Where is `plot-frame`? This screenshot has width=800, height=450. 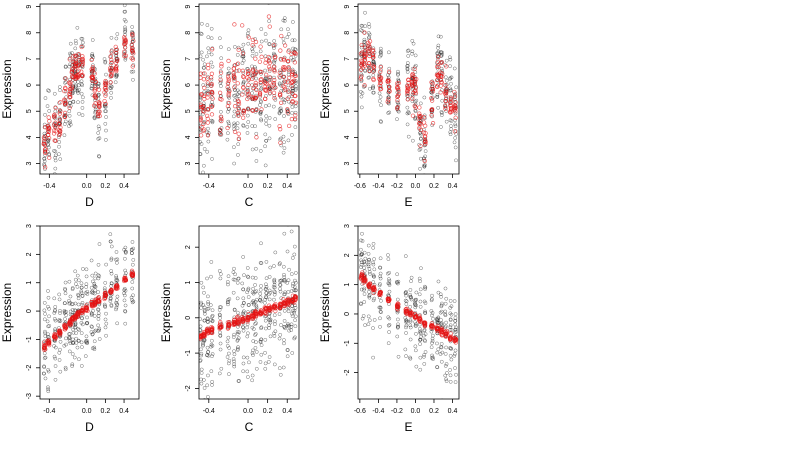
plot-frame is located at coordinates (408, 89).